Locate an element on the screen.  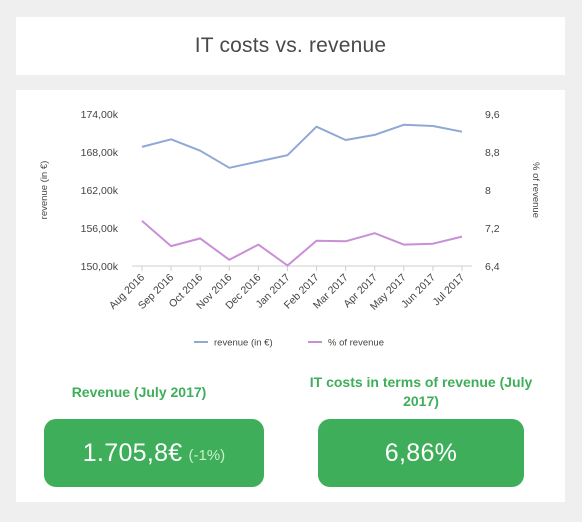
title-card: IT costs vs. revenue is located at coordinates (290, 46).